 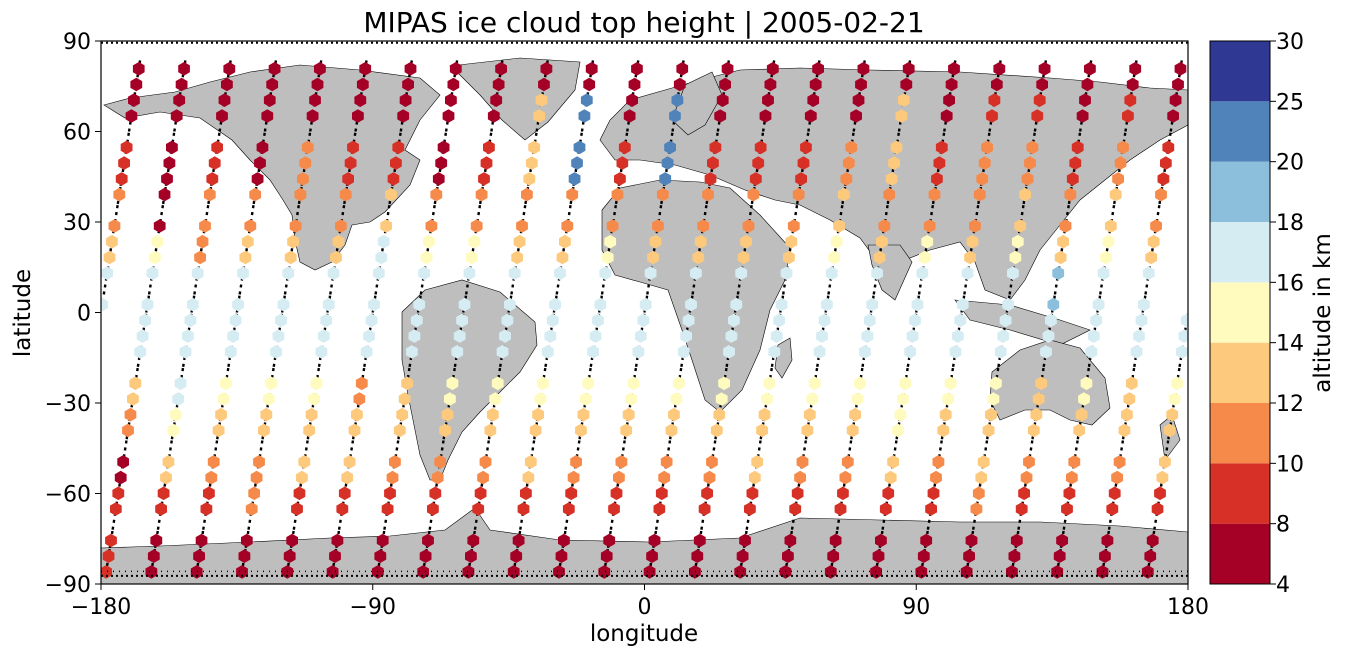 What do you see at coordinates (1290, 283) in the screenshot?
I see `colorbar-tick-label: 16` at bounding box center [1290, 283].